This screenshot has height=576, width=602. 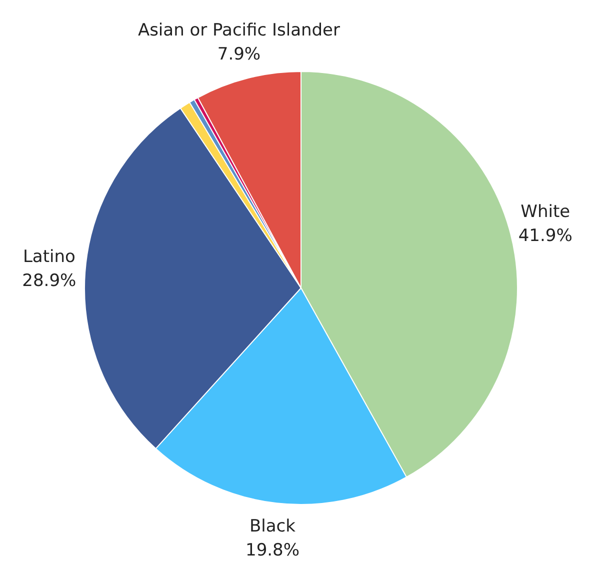 What do you see at coordinates (49, 257) in the screenshot?
I see `slice-label: Latino` at bounding box center [49, 257].